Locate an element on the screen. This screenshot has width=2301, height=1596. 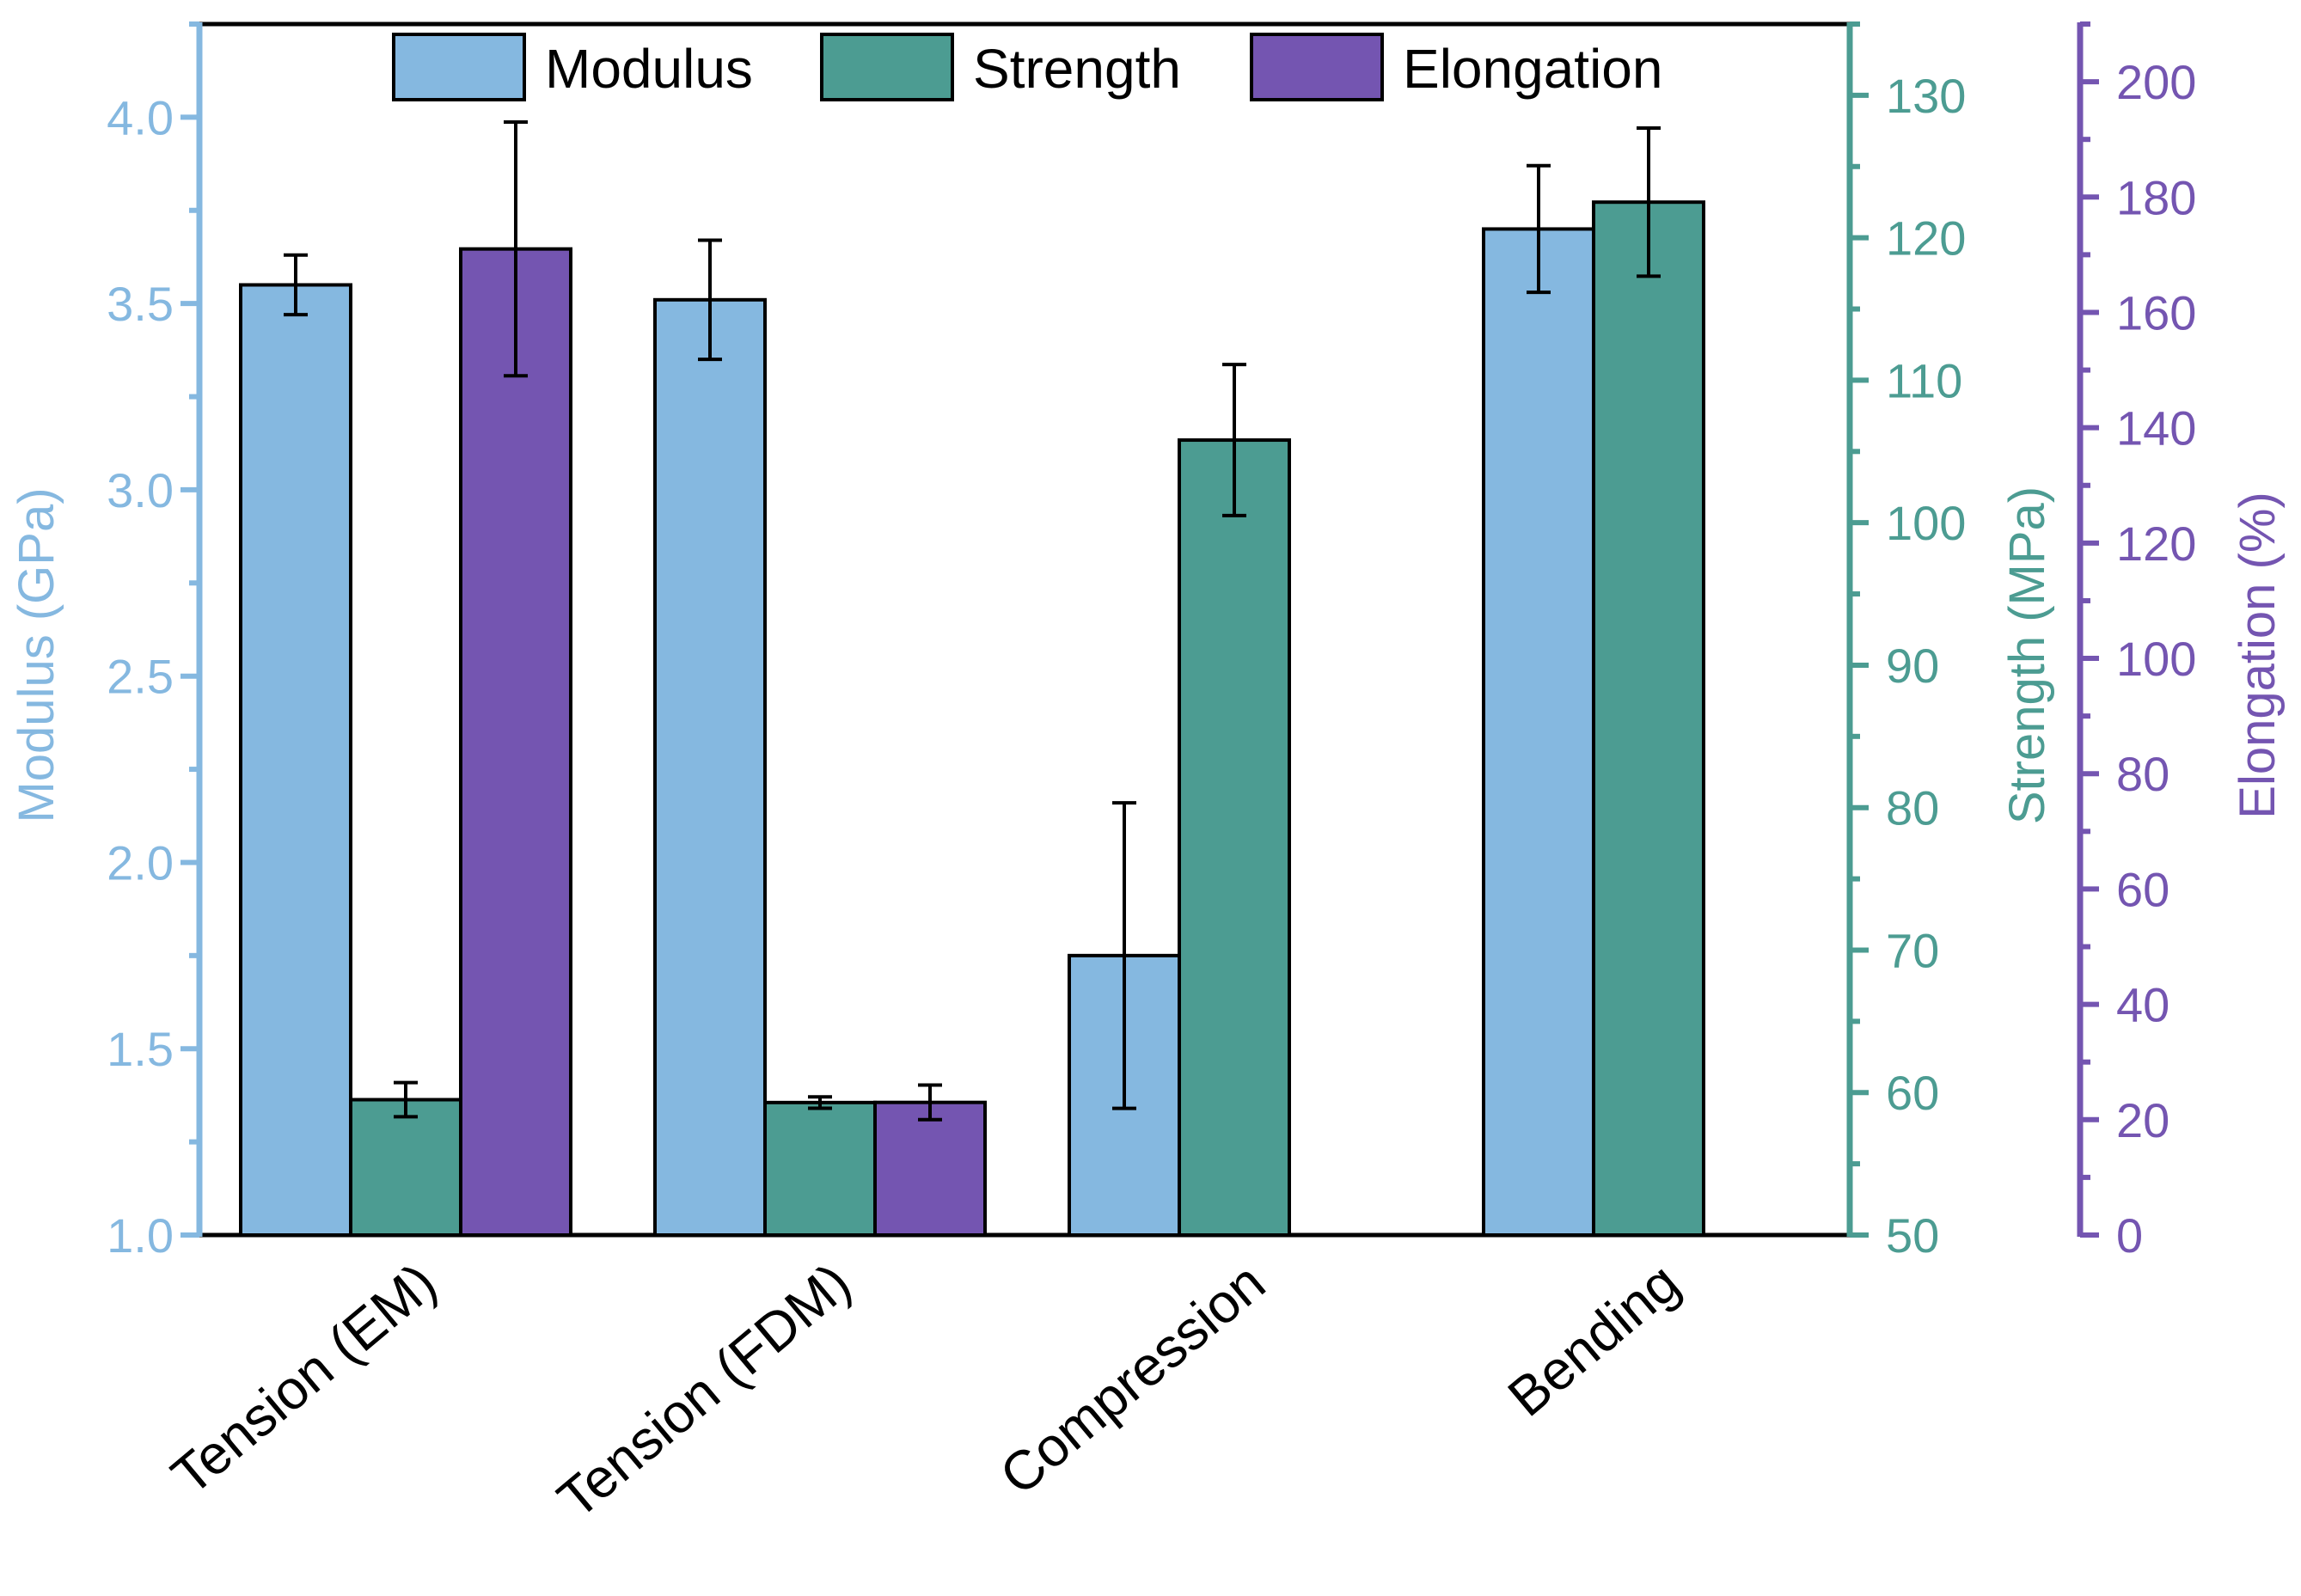
right2-tick-label: 200 is located at coordinates (2156, 82).